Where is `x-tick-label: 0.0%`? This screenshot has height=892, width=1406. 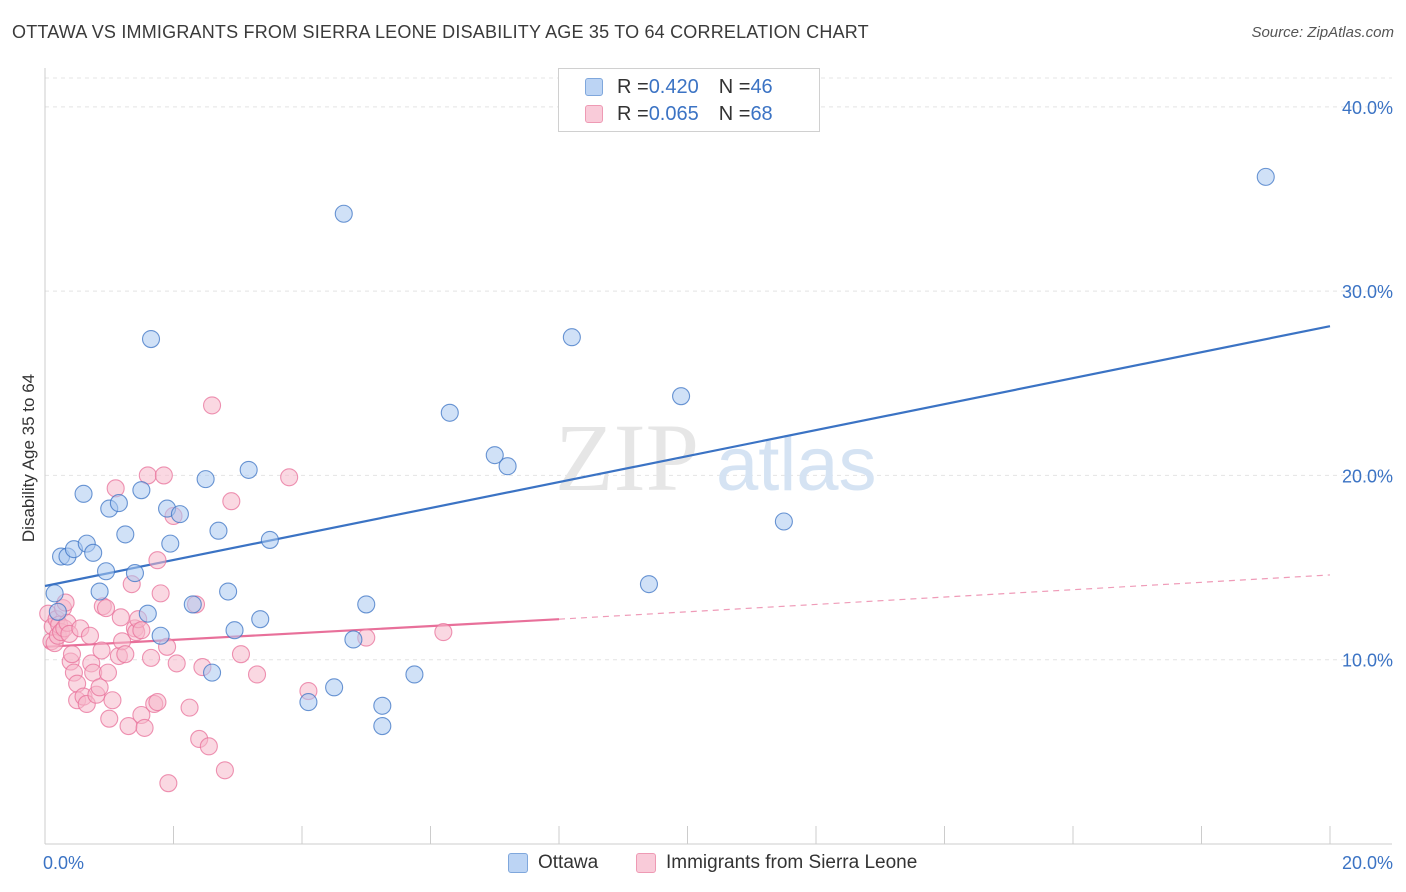 x-tick-label: 0.0% is located at coordinates (63, 863).